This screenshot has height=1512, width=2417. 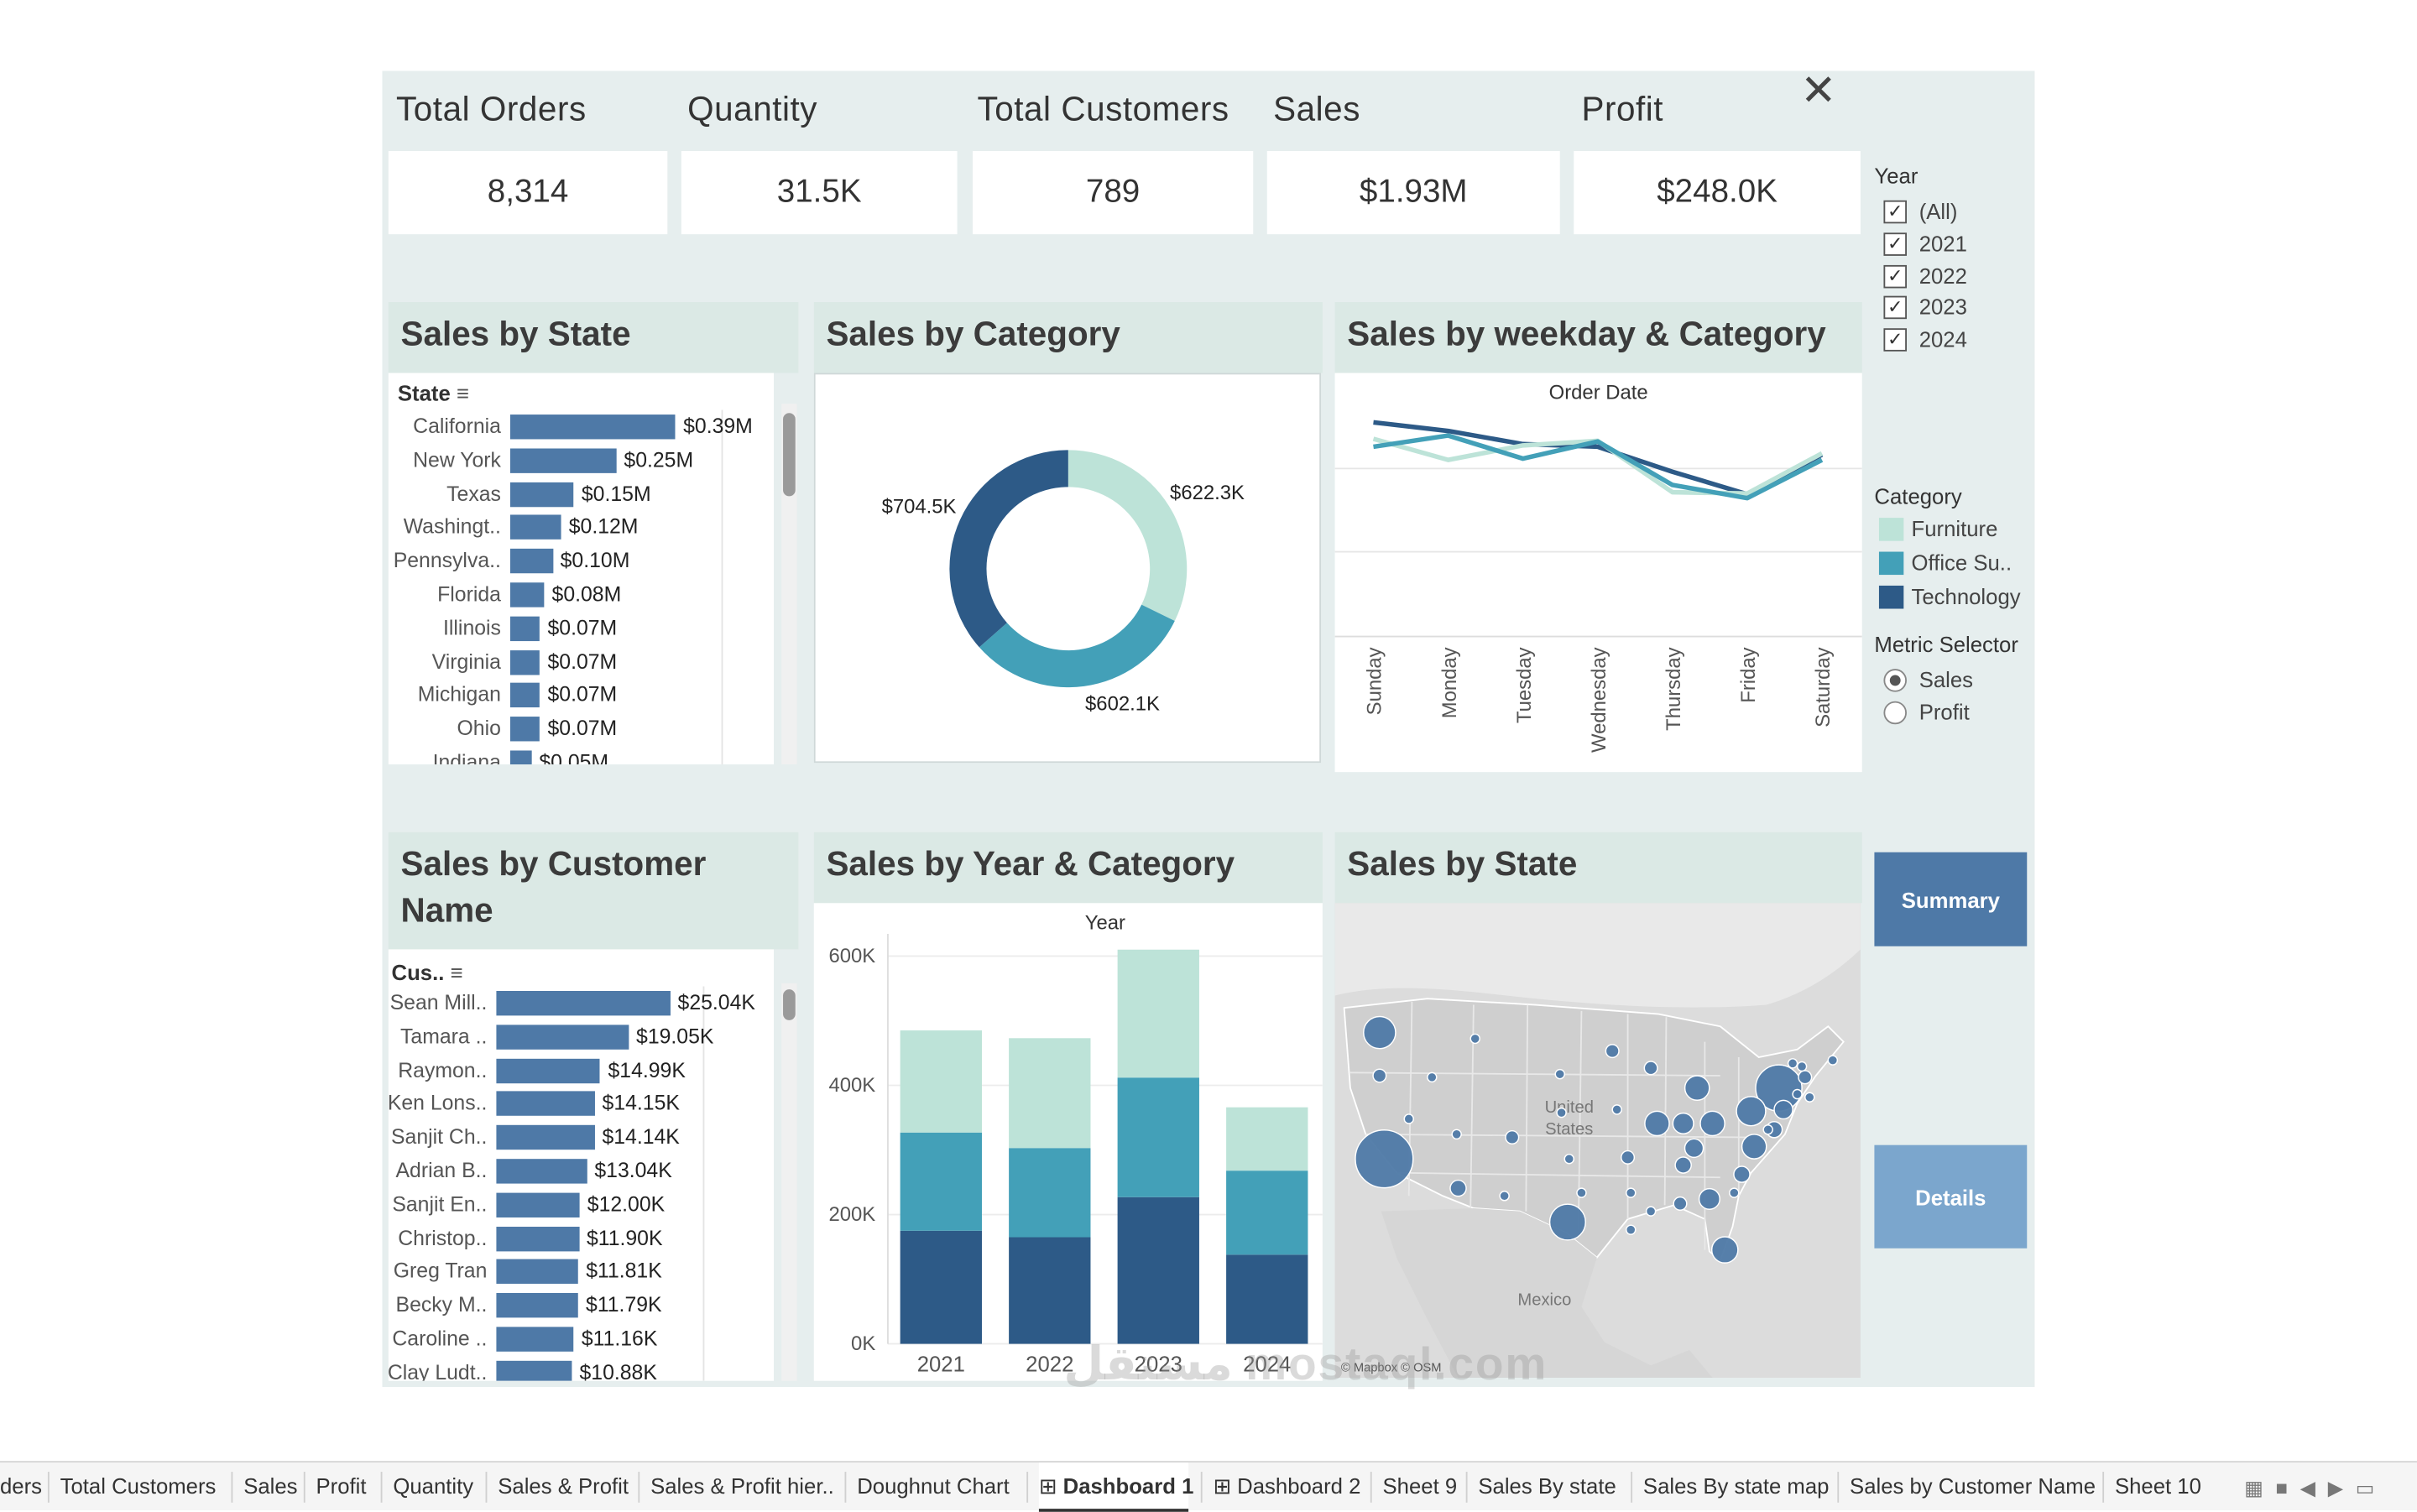 I want to click on sort-icon: ≡, so click(x=456, y=973).